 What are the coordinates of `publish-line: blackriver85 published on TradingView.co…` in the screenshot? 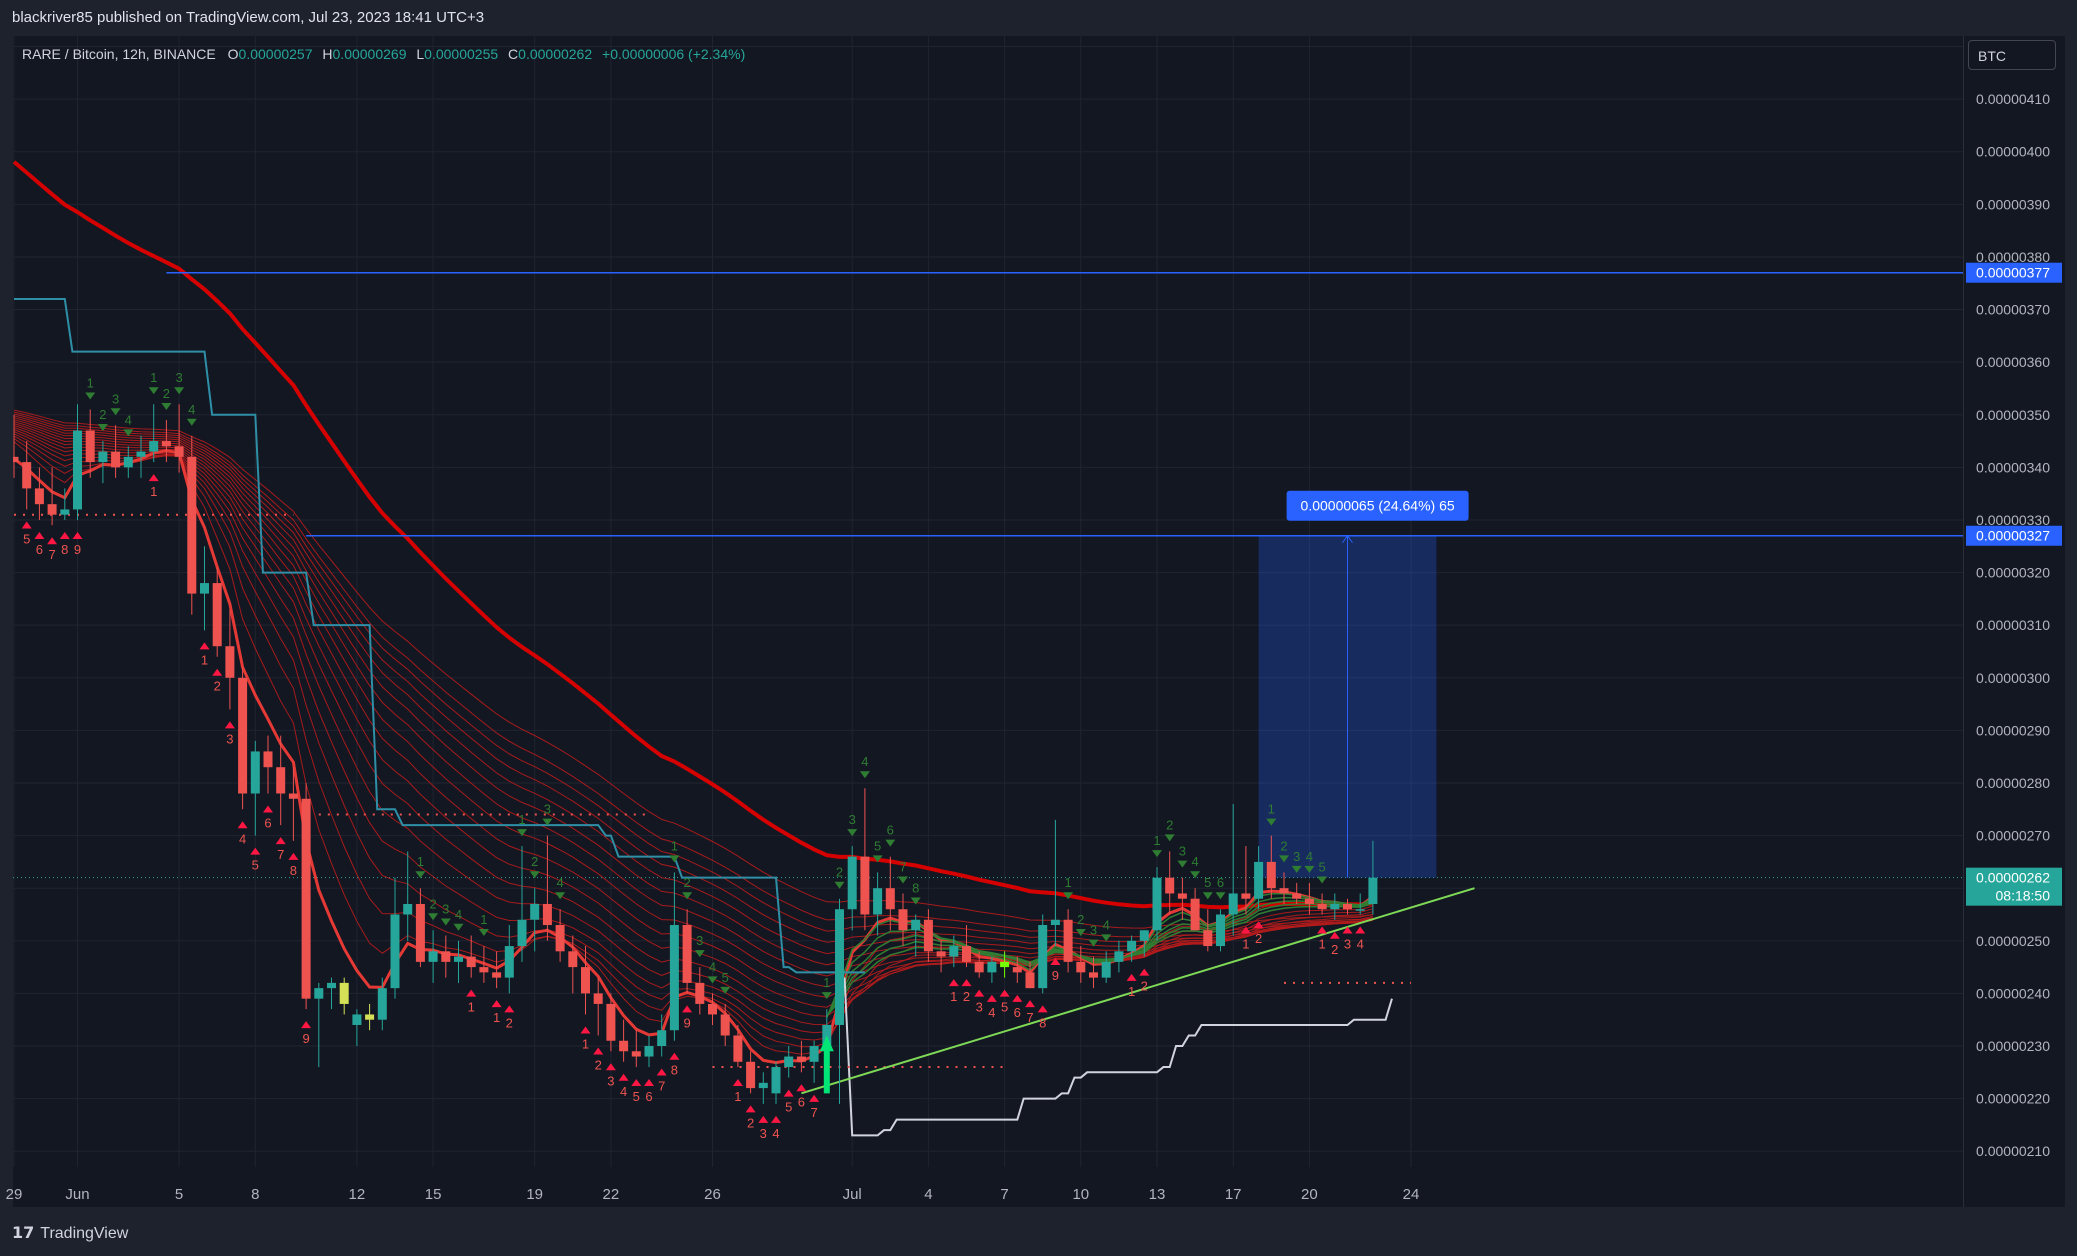 It's located at (248, 17).